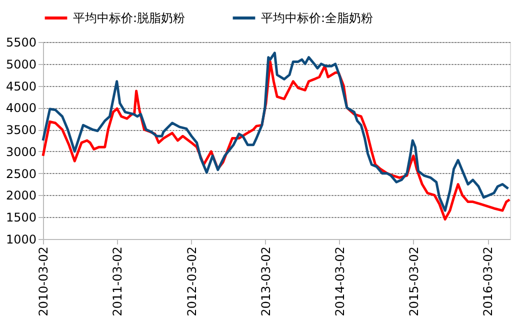  Describe the element at coordinates (21, 86) in the screenshot. I see `y-tick-label: 4500` at that location.